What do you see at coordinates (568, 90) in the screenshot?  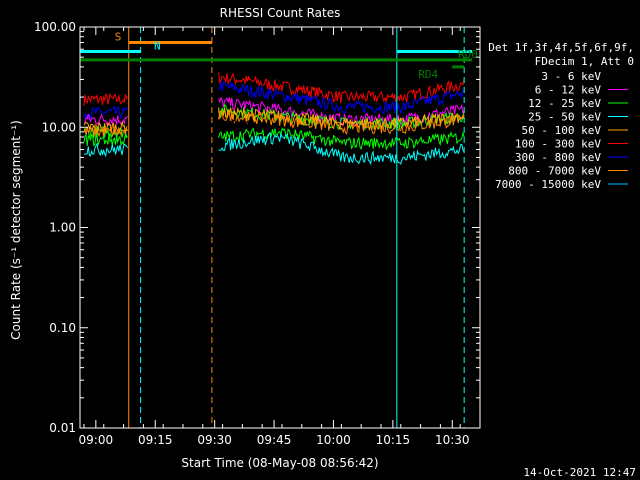 I see `legend-entry-label-1: 6 - 12 keV` at bounding box center [568, 90].